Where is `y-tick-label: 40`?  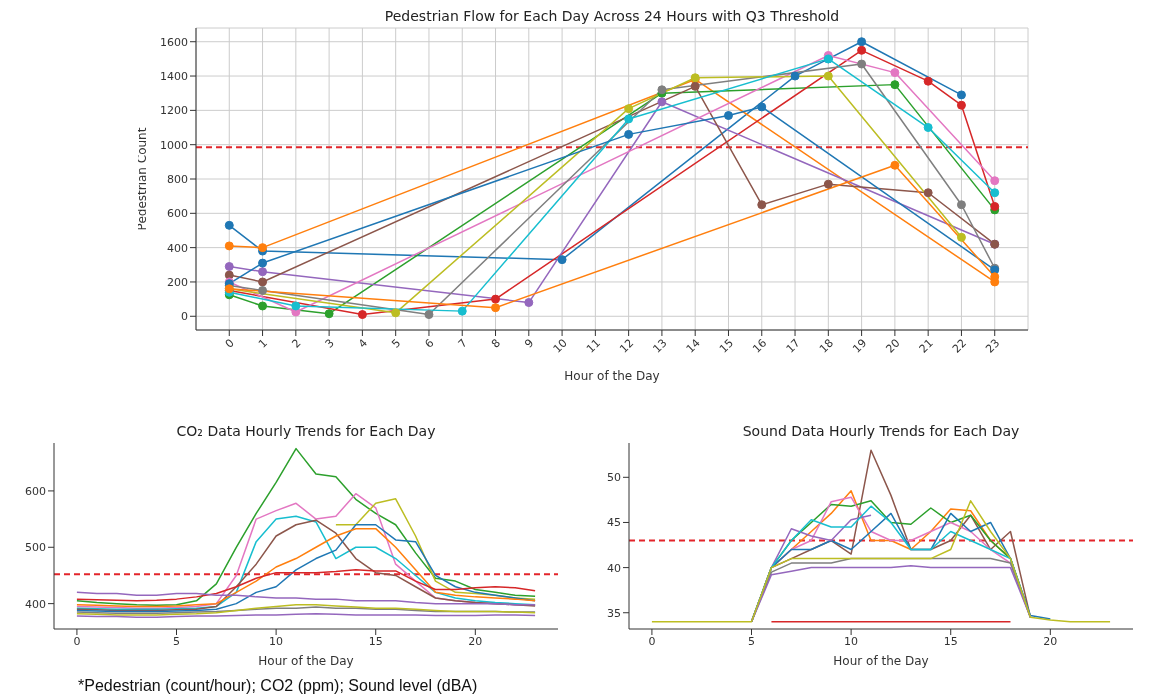 y-tick-label: 40 is located at coordinates (614, 568).